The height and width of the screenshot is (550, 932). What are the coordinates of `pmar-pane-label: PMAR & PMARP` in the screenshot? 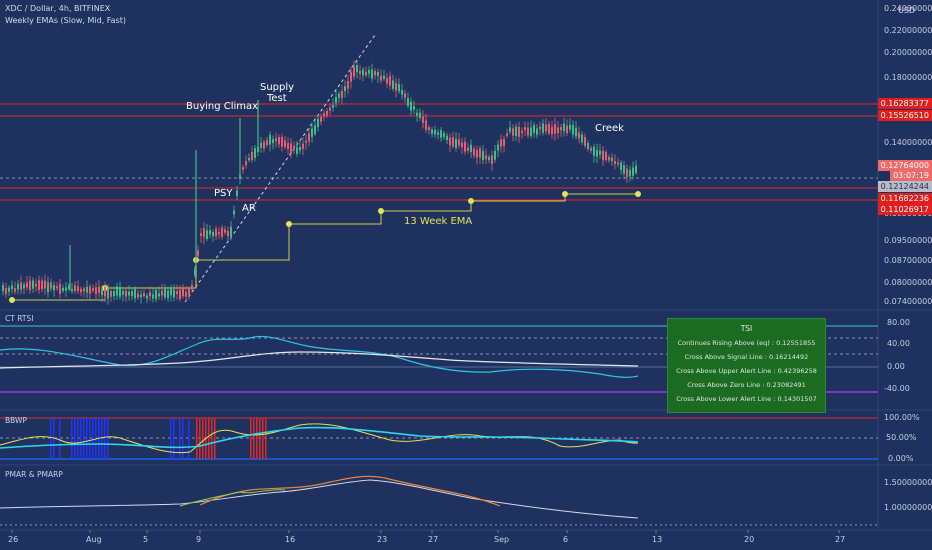 It's located at (34, 474).